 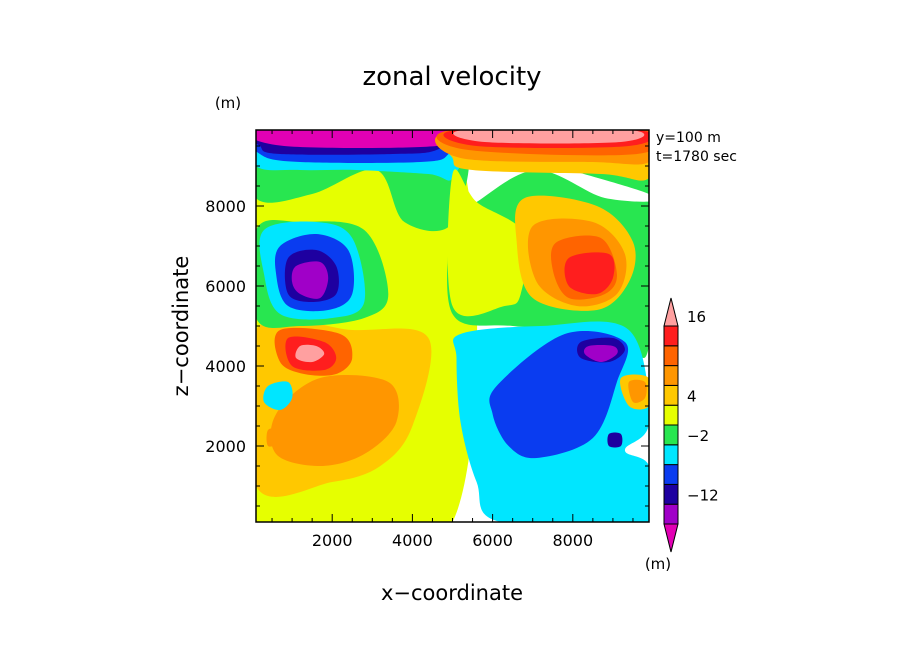 I want to click on colorbar-unit-label: (m), so click(x=658, y=564).